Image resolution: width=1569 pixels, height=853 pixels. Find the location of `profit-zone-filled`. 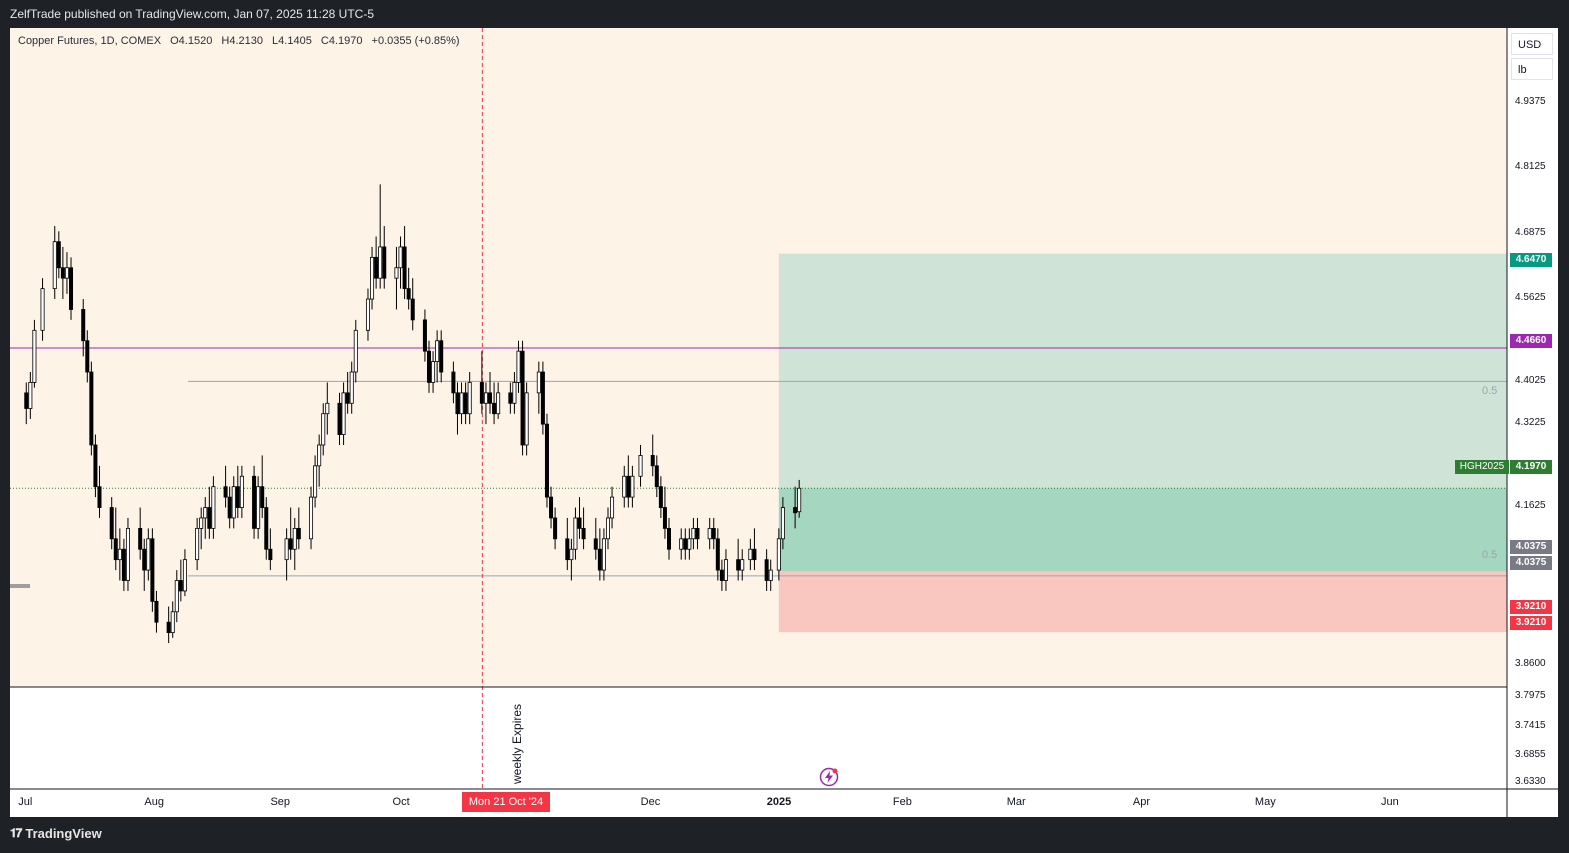

profit-zone-filled is located at coordinates (1142, 530).